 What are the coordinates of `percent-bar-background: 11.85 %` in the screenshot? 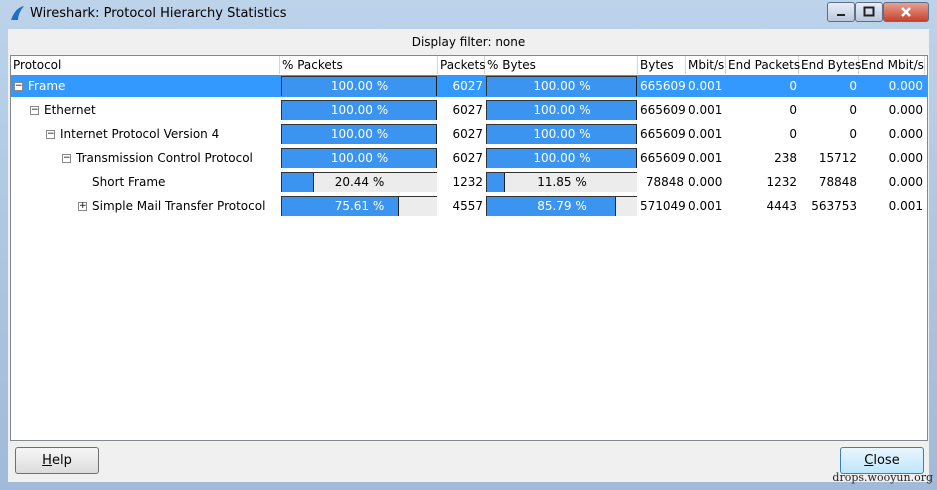 It's located at (561, 182).